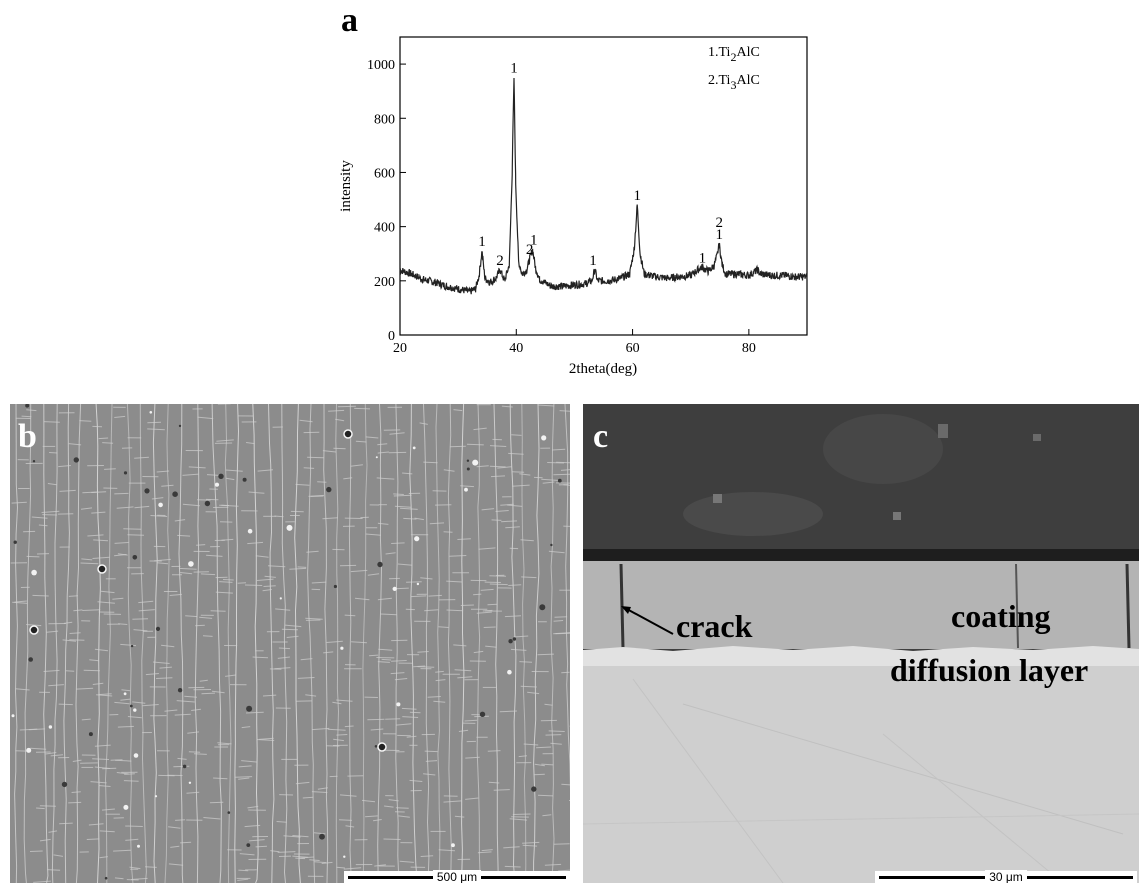 Image resolution: width=1139 pixels, height=883 pixels. I want to click on y-tick-label: 800, so click(384, 119).